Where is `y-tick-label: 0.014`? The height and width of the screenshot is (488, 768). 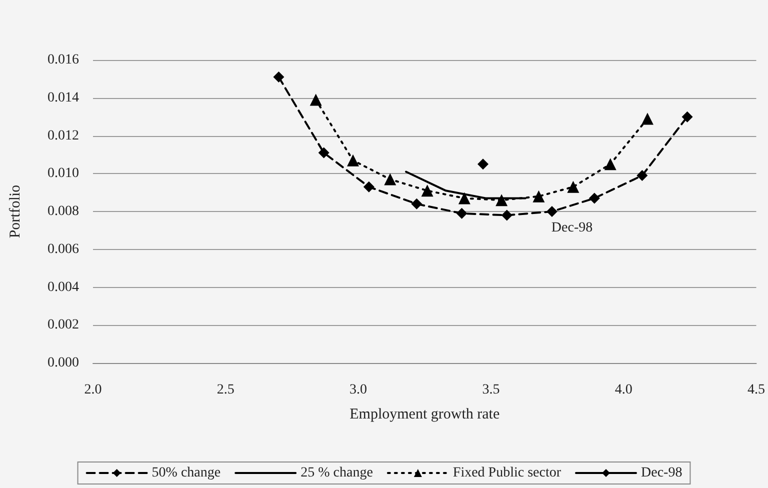 y-tick-label: 0.014 is located at coordinates (63, 98).